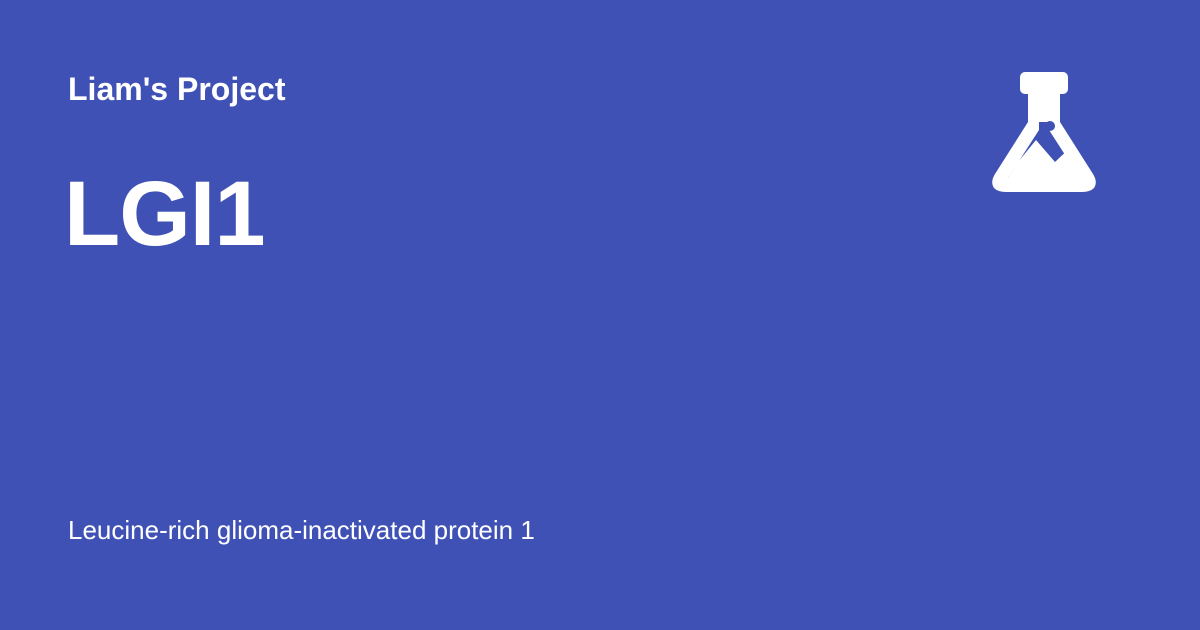 The image size is (1200, 630). What do you see at coordinates (1044, 132) in the screenshot?
I see `flask-icon` at bounding box center [1044, 132].